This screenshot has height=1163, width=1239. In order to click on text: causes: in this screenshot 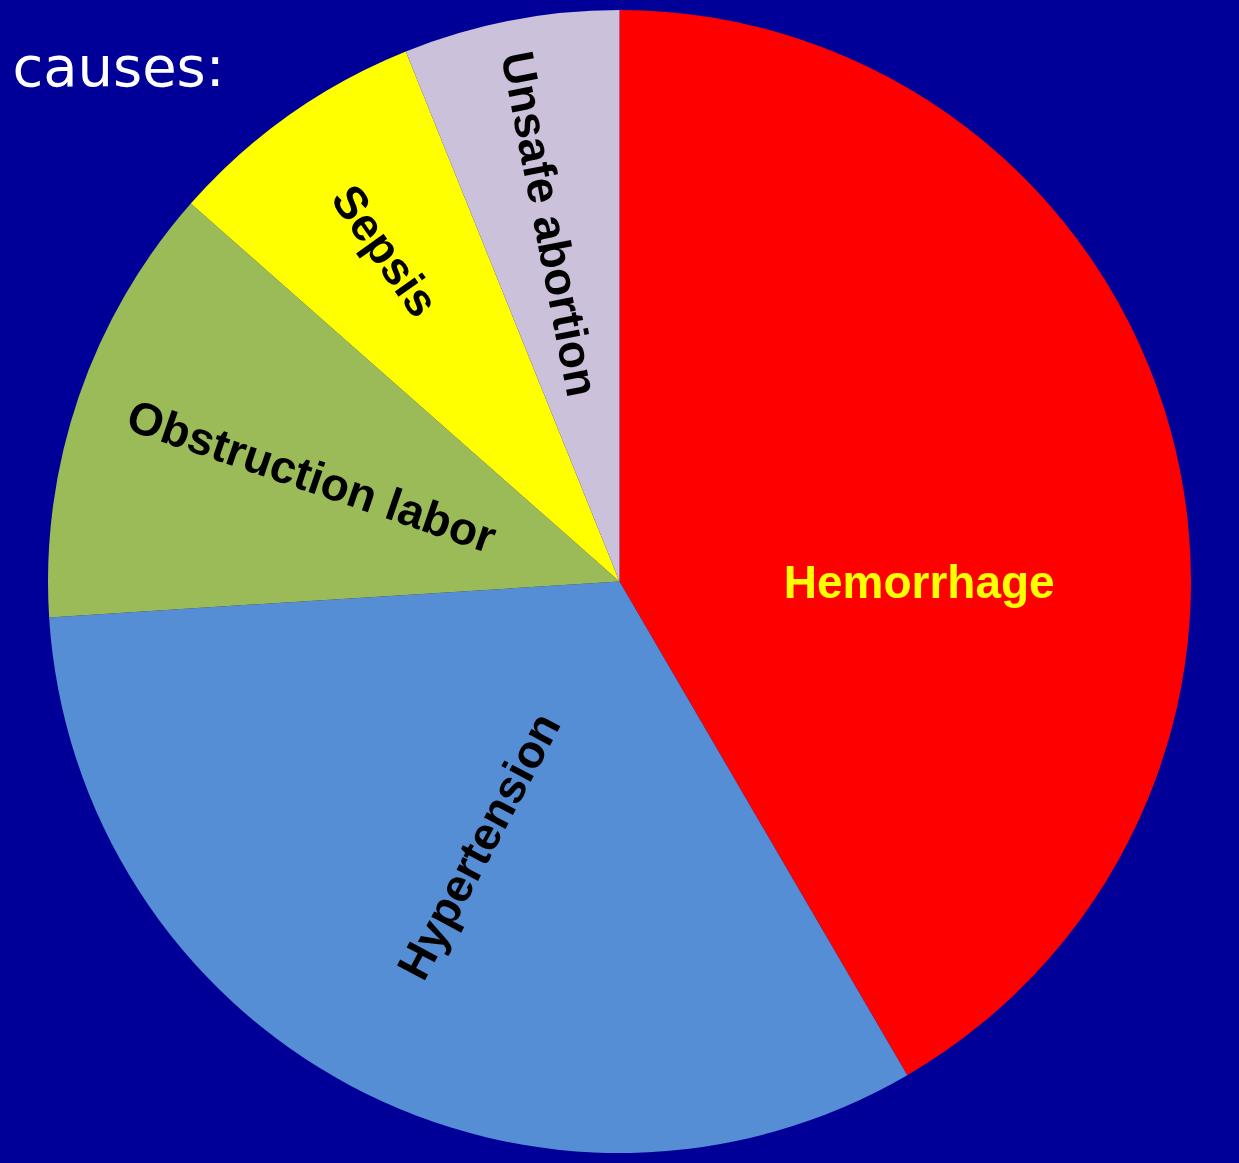, I will do `click(118, 66)`.